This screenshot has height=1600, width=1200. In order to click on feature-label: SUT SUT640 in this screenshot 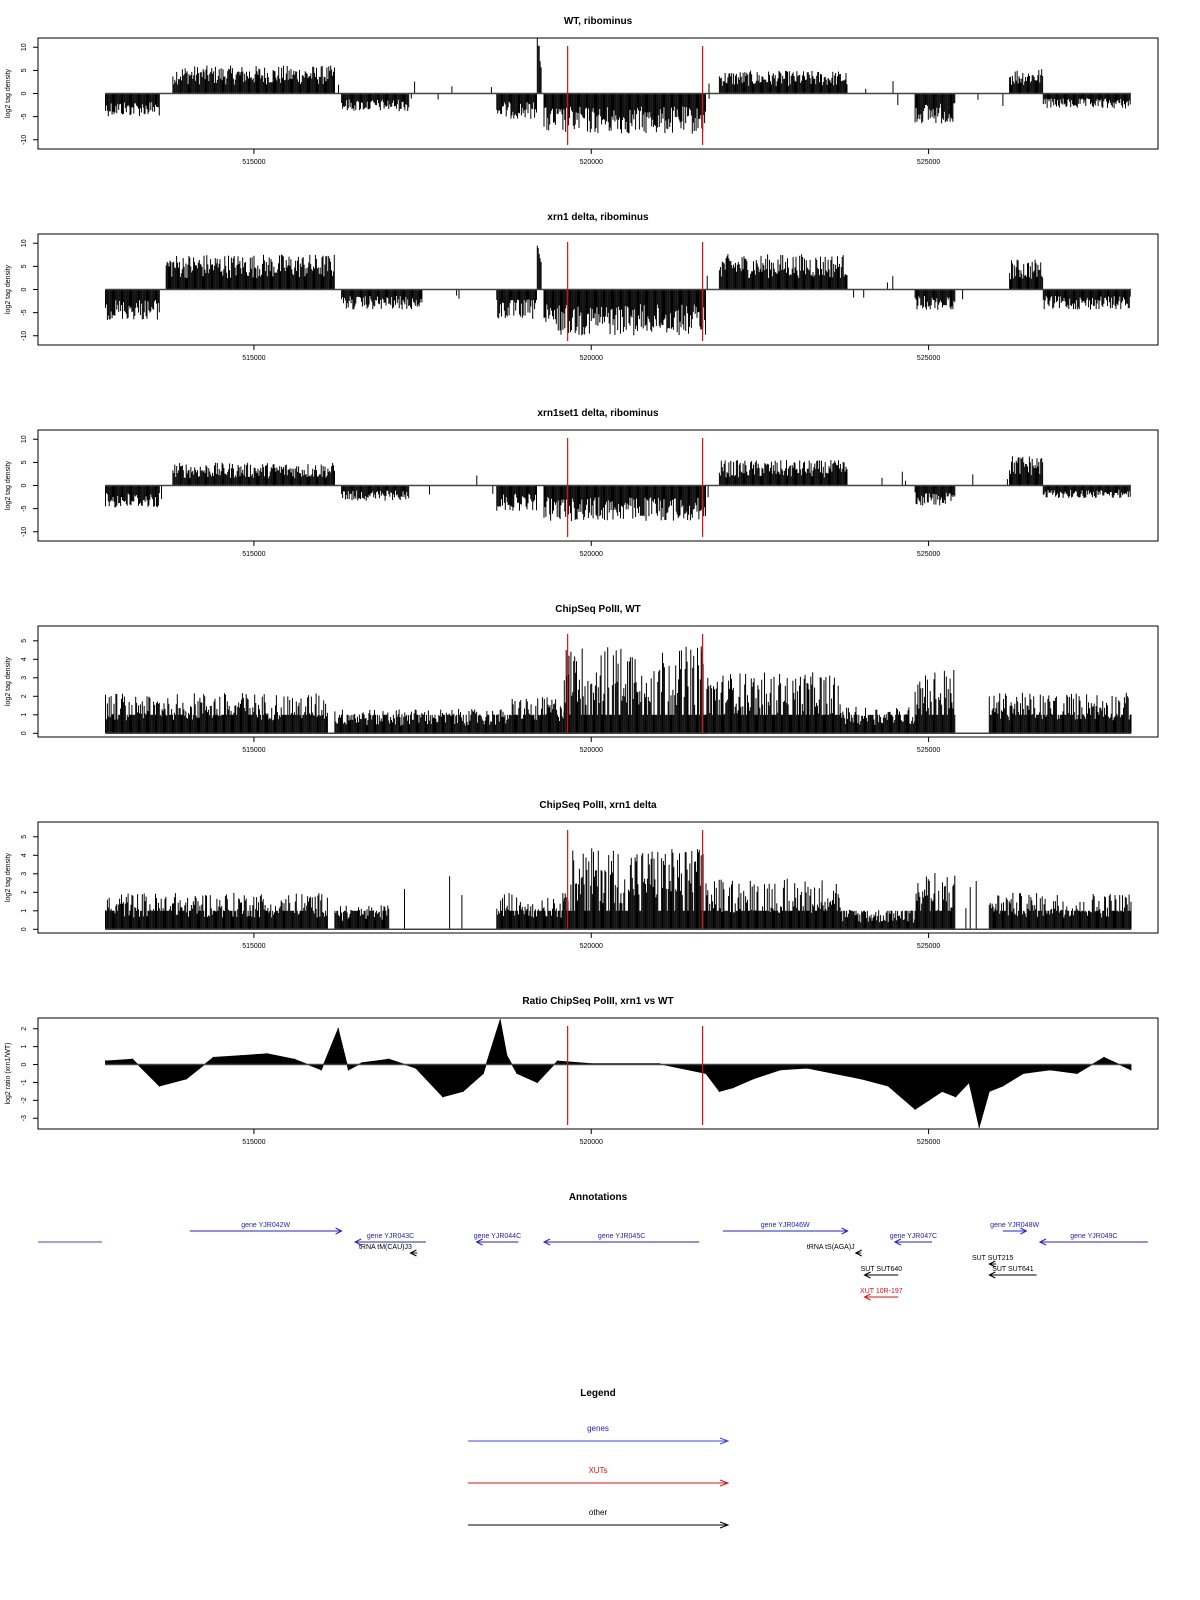, I will do `click(882, 1269)`.